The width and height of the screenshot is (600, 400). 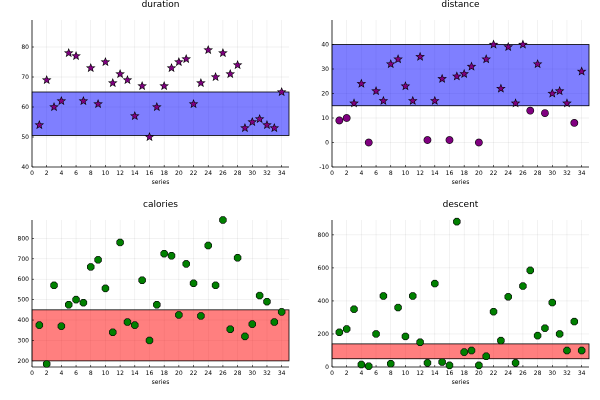 I want to click on x-tick-label: 10, so click(x=106, y=173).